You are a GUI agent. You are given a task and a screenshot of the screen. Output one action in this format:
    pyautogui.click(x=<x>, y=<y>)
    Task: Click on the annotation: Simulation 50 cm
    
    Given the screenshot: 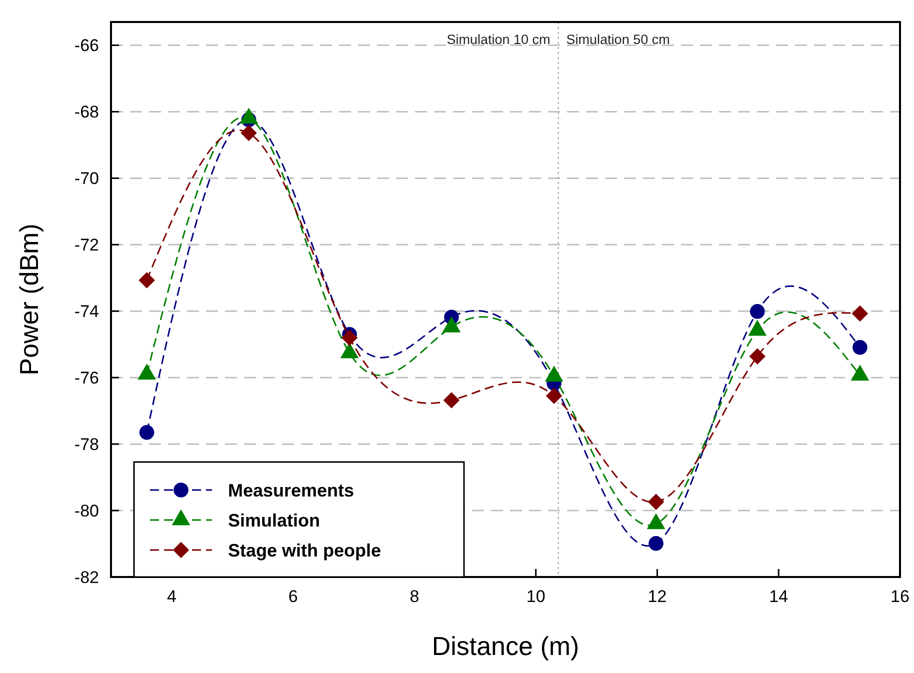 What is the action you would take?
    pyautogui.click(x=618, y=39)
    